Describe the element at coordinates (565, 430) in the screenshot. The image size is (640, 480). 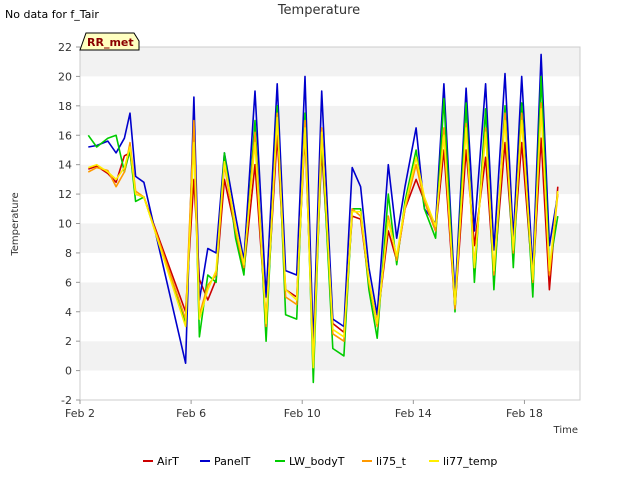
I see `x-axis-label: Time` at that location.